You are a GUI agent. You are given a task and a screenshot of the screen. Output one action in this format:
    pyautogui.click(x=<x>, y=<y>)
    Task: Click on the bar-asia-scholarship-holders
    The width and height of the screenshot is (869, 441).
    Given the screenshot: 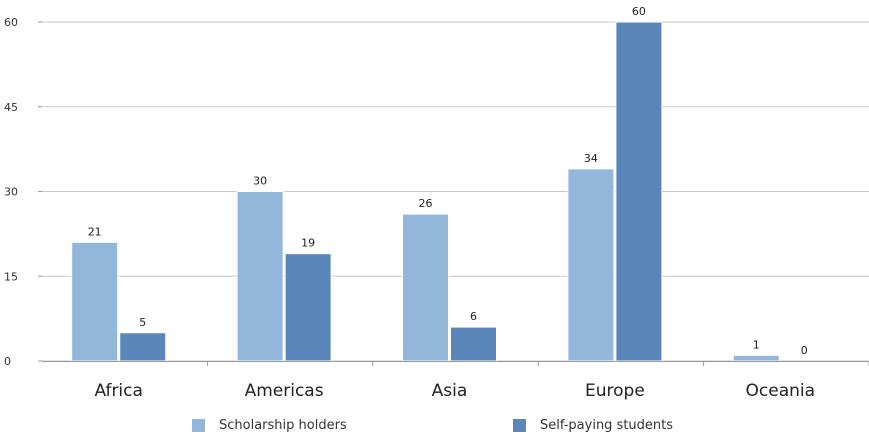 What is the action you would take?
    pyautogui.click(x=425, y=287)
    